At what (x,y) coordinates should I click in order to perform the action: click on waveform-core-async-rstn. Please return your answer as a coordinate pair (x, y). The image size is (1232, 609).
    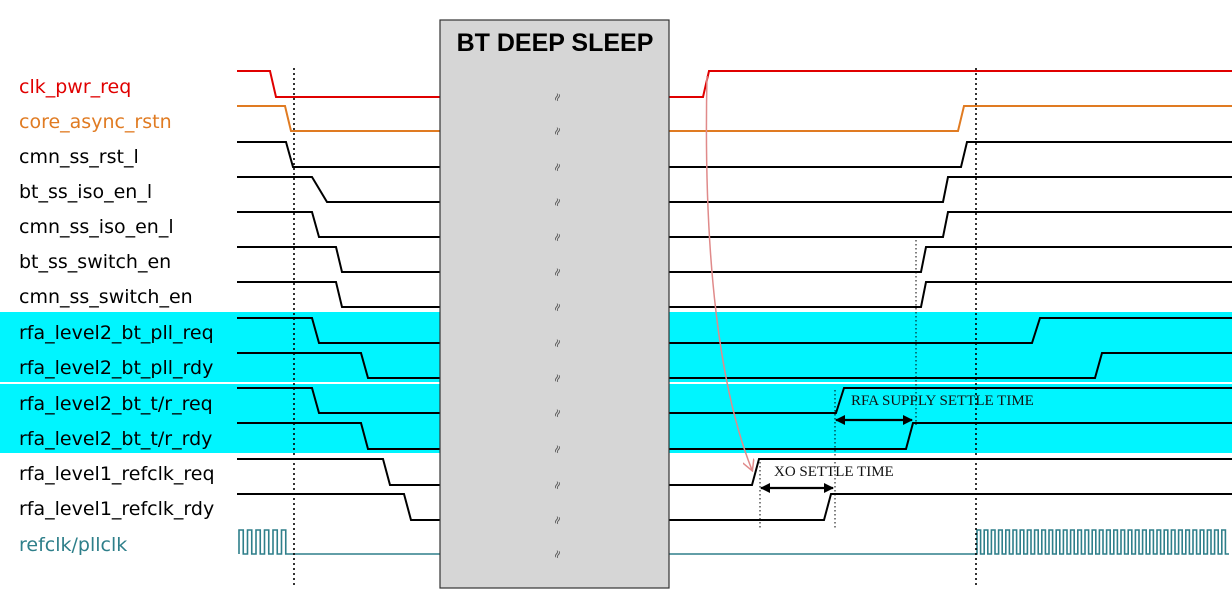
    Looking at the image, I should click on (734, 118).